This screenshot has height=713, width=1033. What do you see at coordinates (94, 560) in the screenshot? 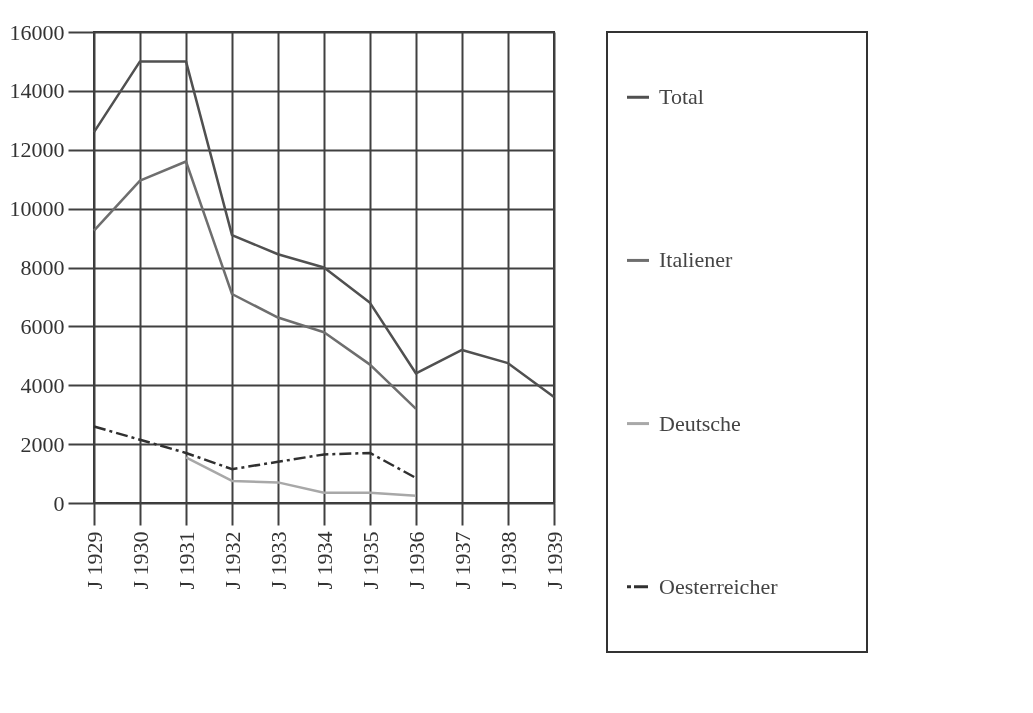
I see `x-tick-label: J 1929` at bounding box center [94, 560].